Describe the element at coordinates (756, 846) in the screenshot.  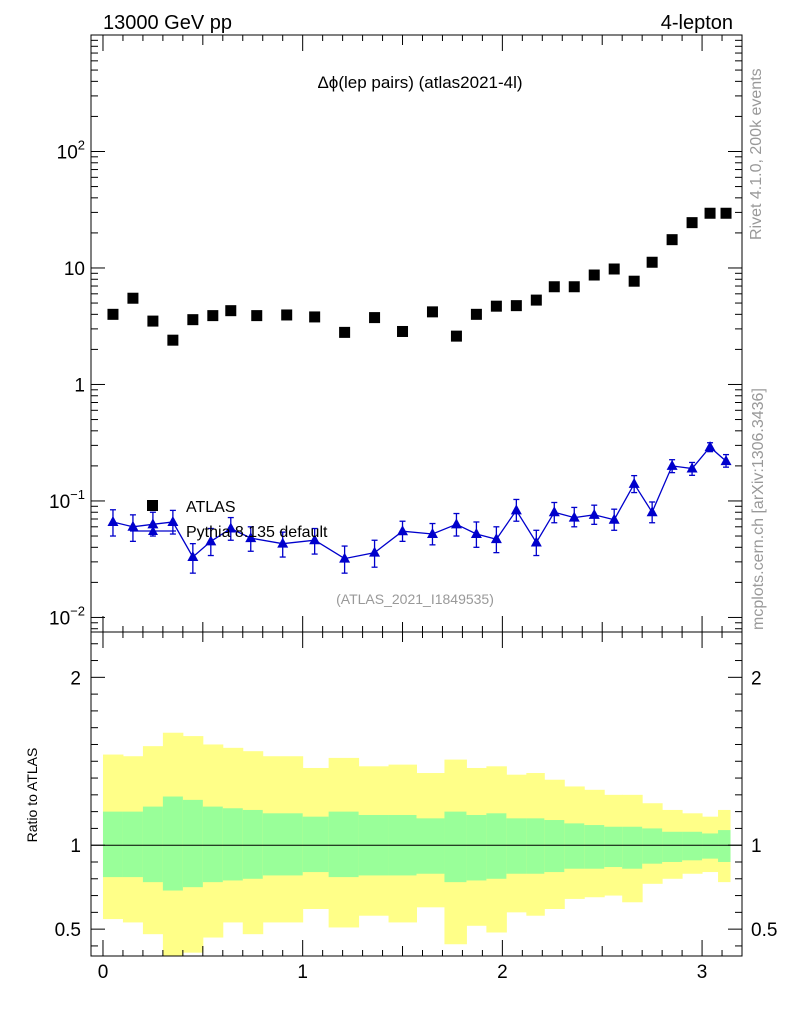
I see `ratio-y-tick-label-right: 1` at that location.